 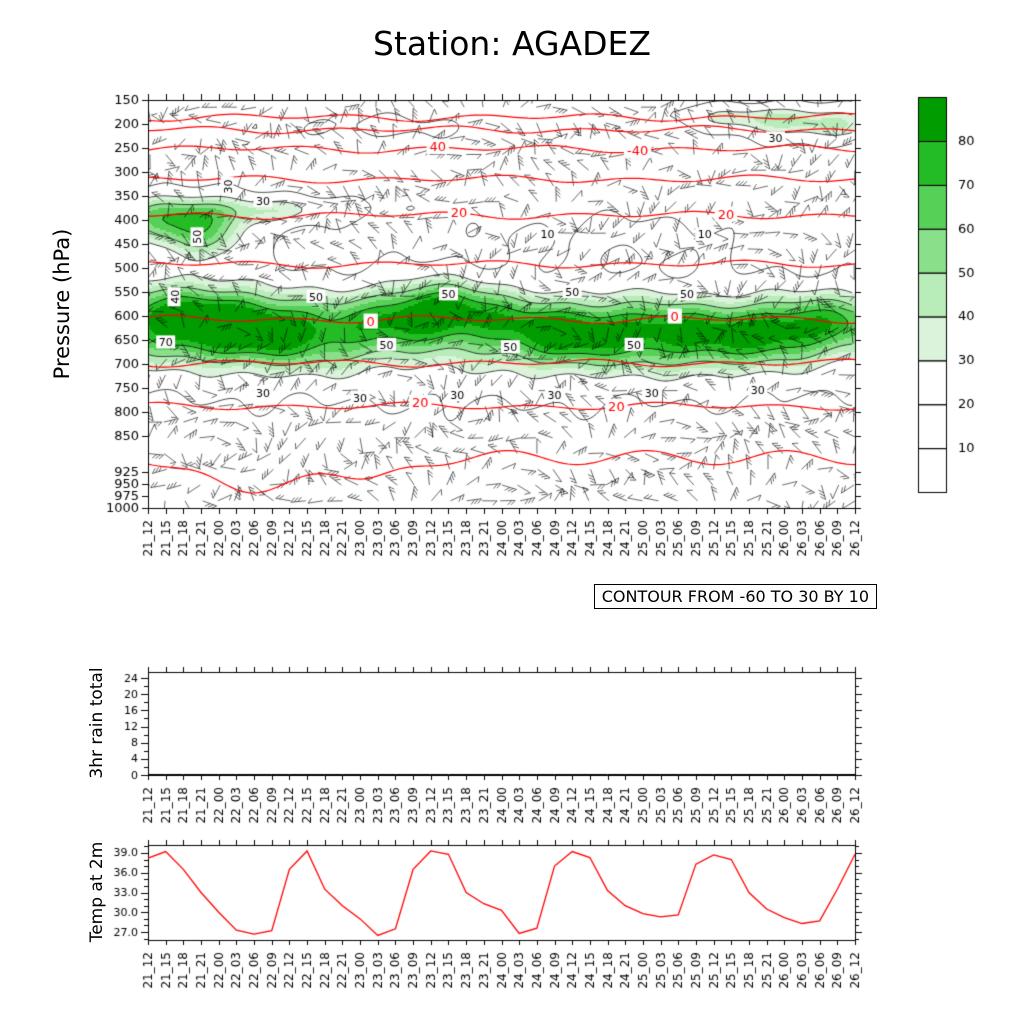 I want to click on page-title: Station: AGADEZ, so click(x=512, y=43).